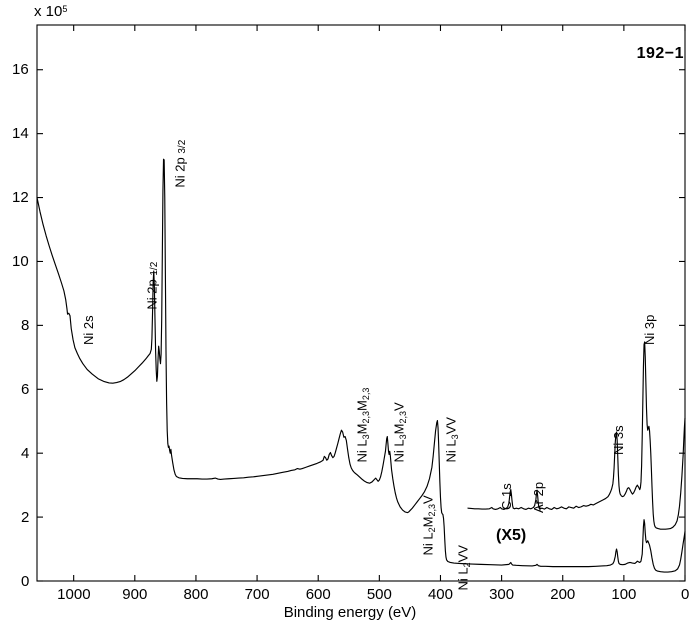 This screenshot has height=626, width=700. Describe the element at coordinates (25, 325) in the screenshot. I see `y-tick-label: 8` at that location.